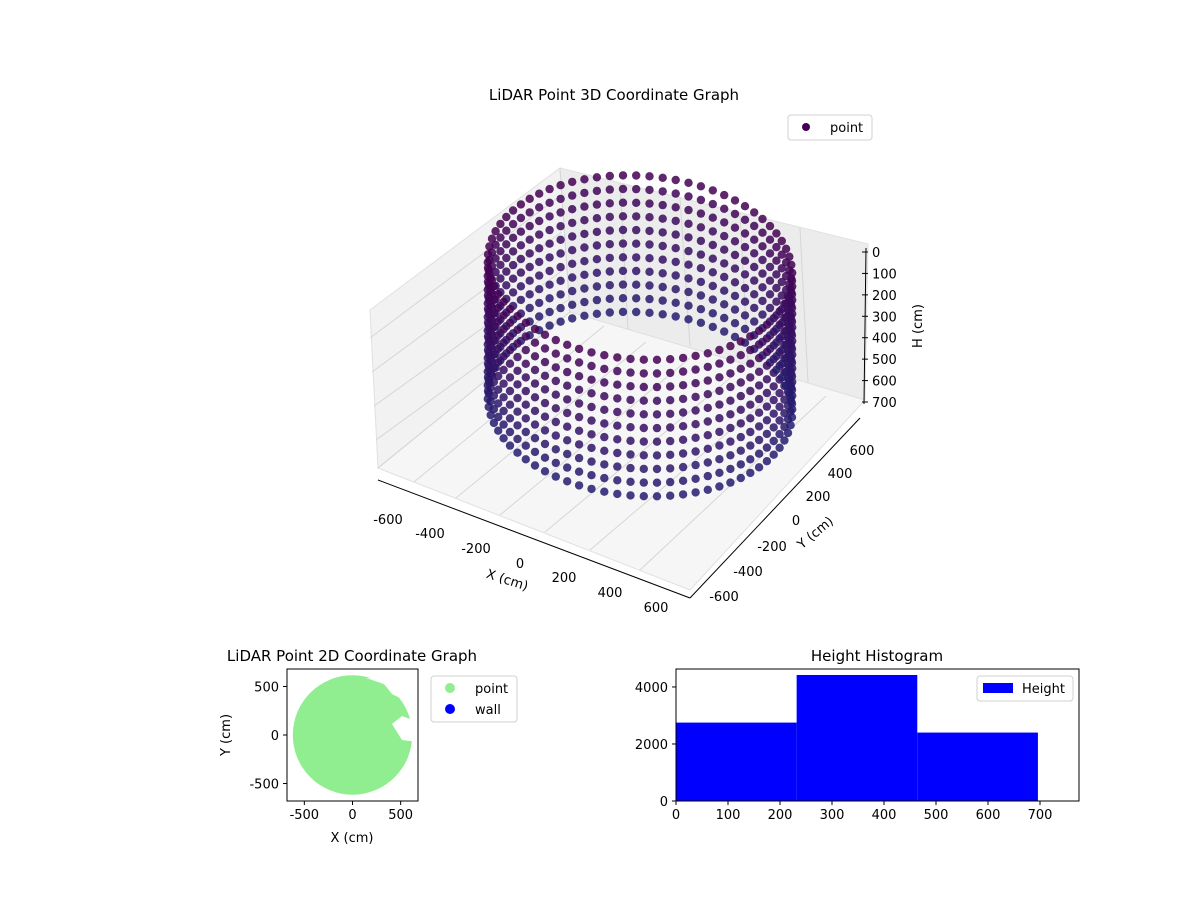 This screenshot has width=1200, height=900. What do you see at coordinates (640, 336) in the screenshot?
I see `plot3d-points` at bounding box center [640, 336].